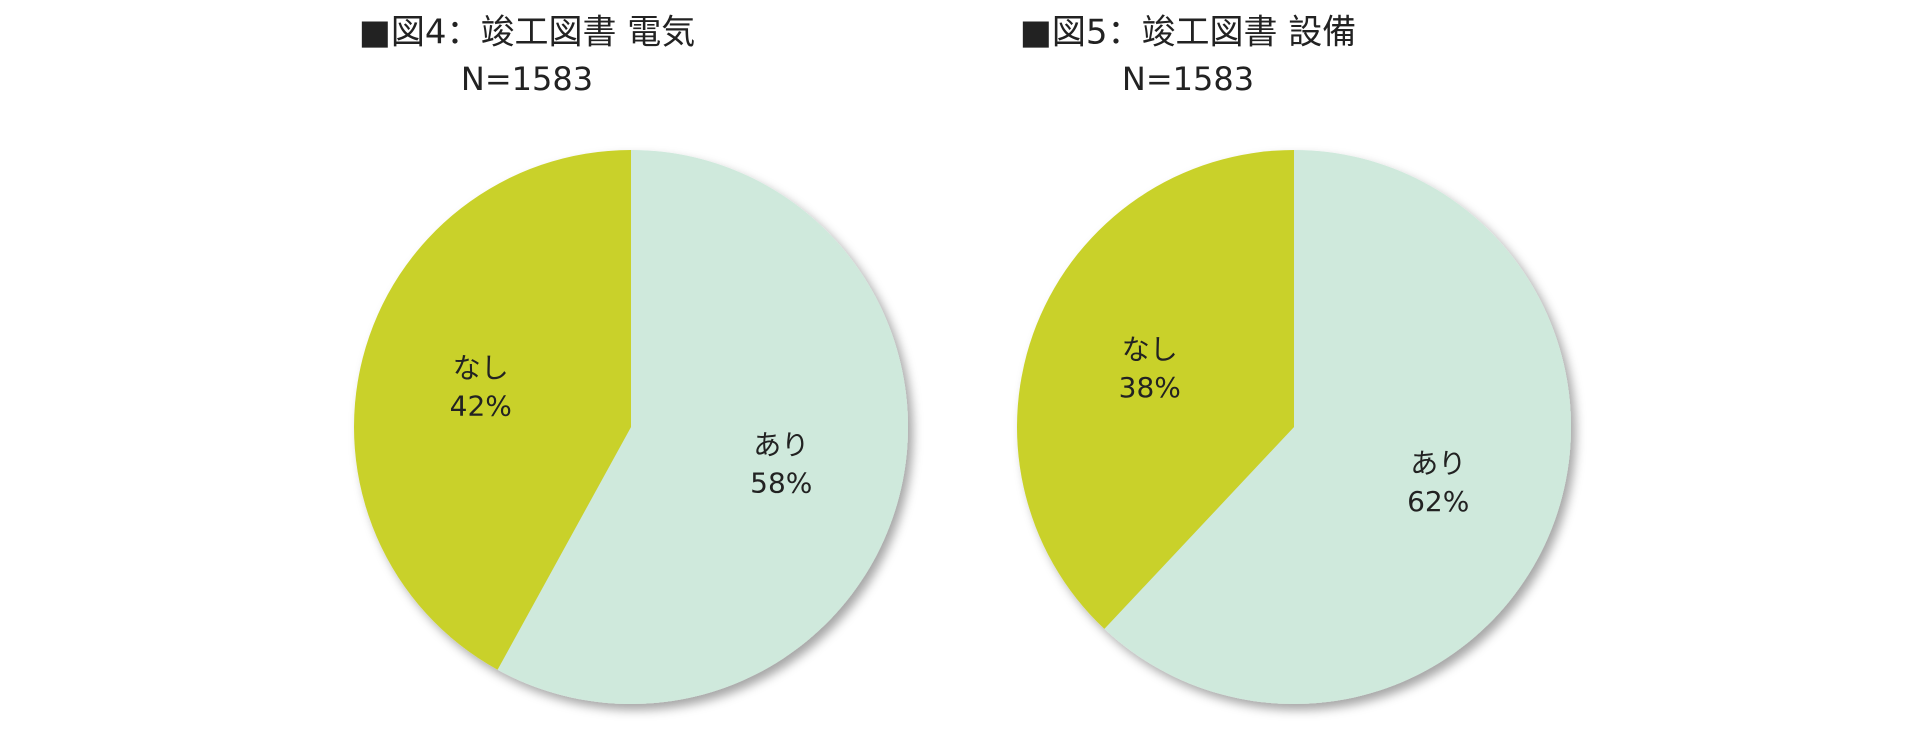  I want to click on slice-value-label: 38%, so click(1150, 387).